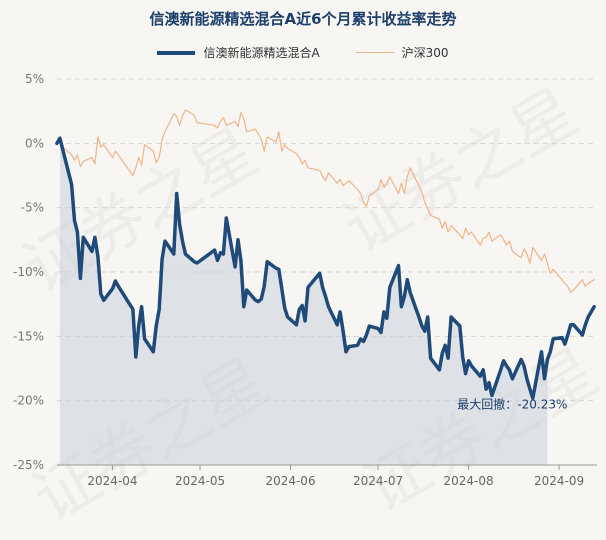 This screenshot has width=606, height=540. Describe the element at coordinates (28, 401) in the screenshot. I see `y-tick-label: -20%` at that location.